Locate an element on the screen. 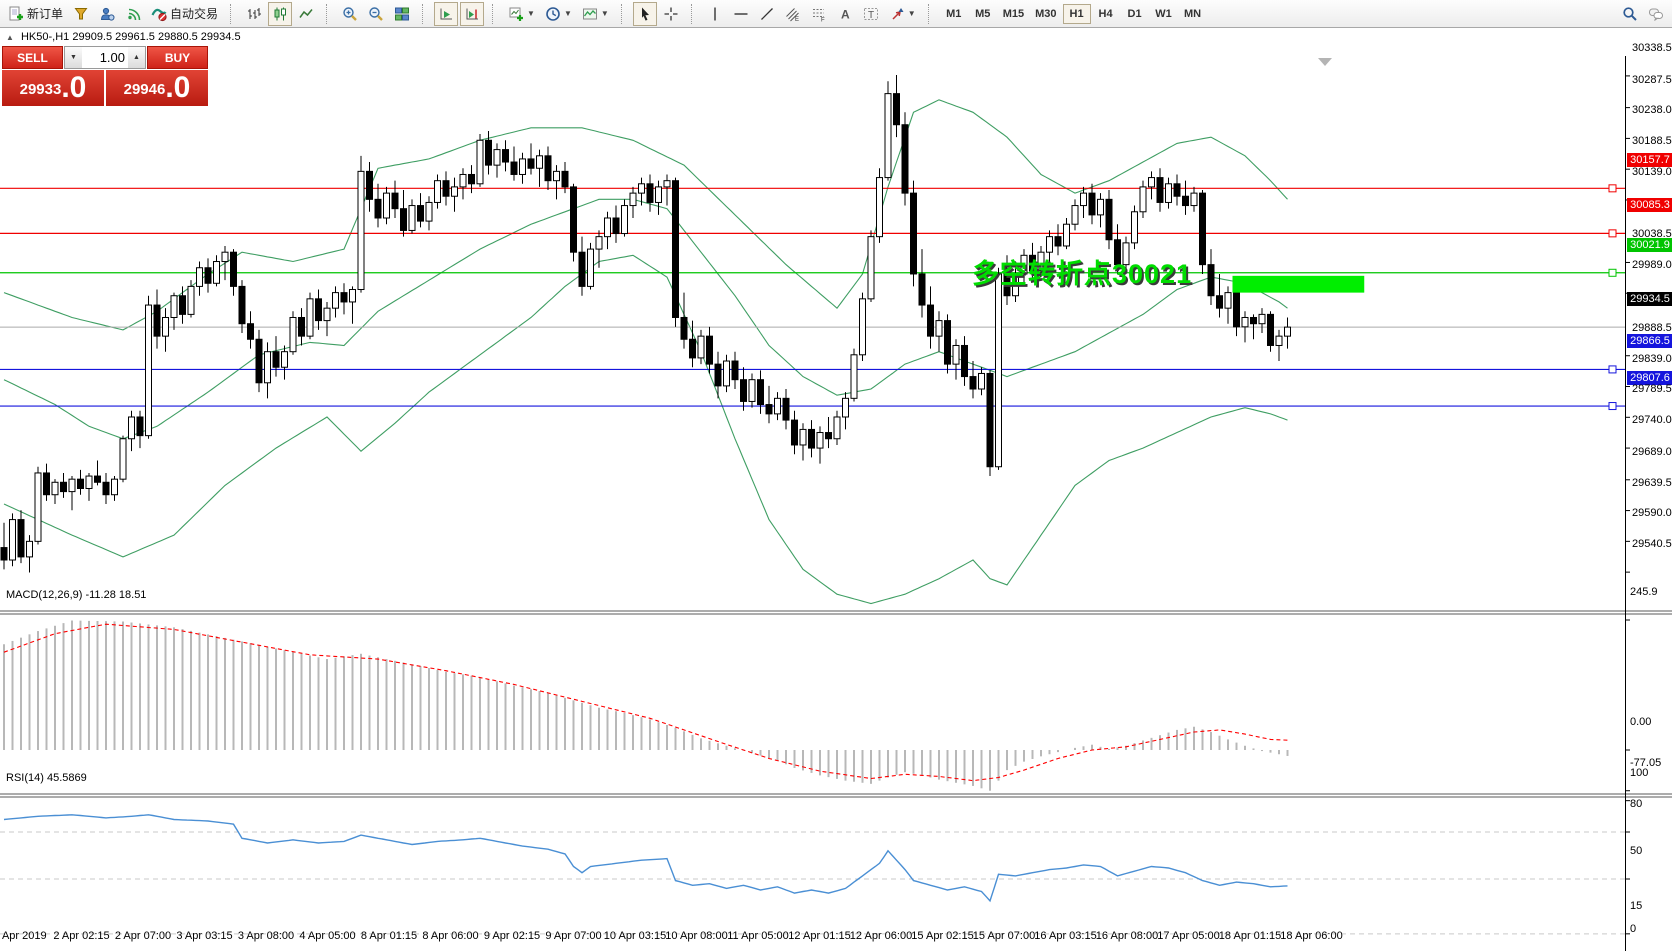 The image size is (1672, 951). buy-button: BUY is located at coordinates (177, 57).